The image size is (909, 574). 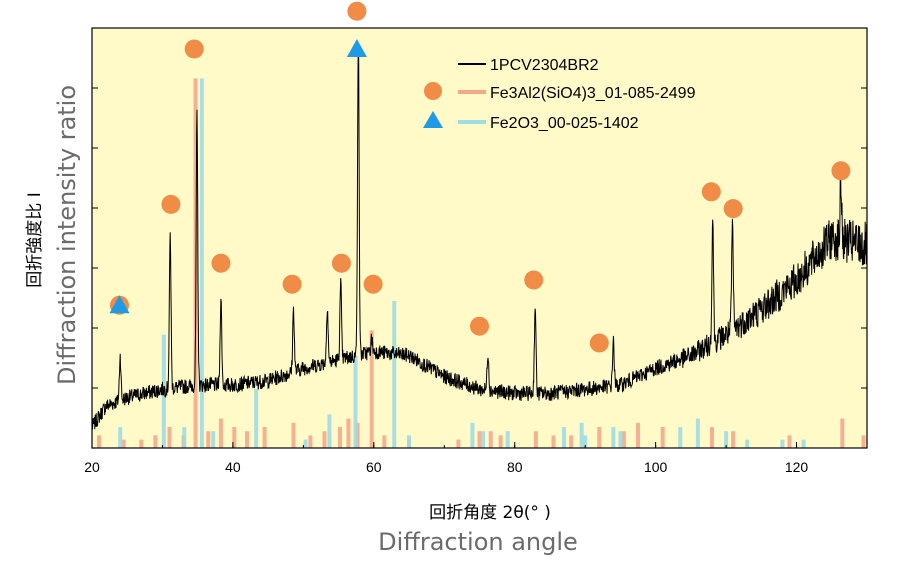 What do you see at coordinates (67, 235) in the screenshot?
I see `y-axis-title-en: Diffraction intensity ratio` at bounding box center [67, 235].